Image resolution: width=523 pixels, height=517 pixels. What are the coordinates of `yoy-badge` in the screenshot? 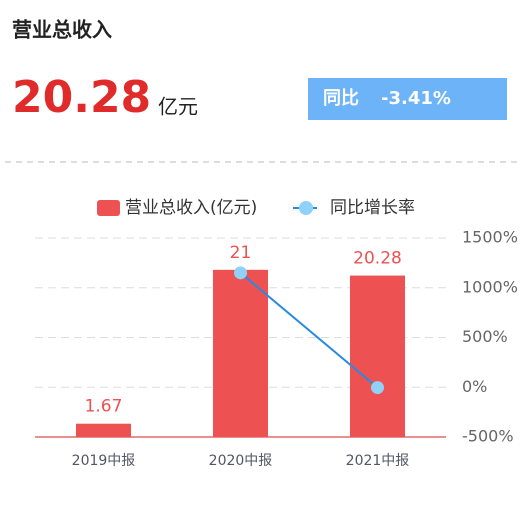 It's located at (407, 99).